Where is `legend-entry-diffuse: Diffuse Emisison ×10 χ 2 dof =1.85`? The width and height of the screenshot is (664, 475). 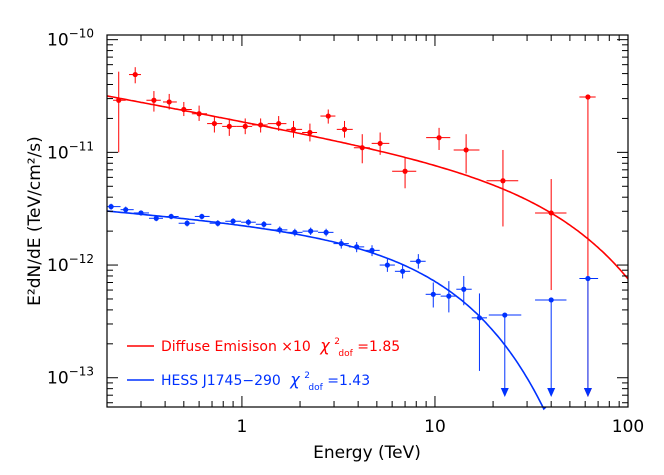 legend-entry-diffuse: Diffuse Emisison ×10 χ 2 dof =1.85 is located at coordinates (263, 347).